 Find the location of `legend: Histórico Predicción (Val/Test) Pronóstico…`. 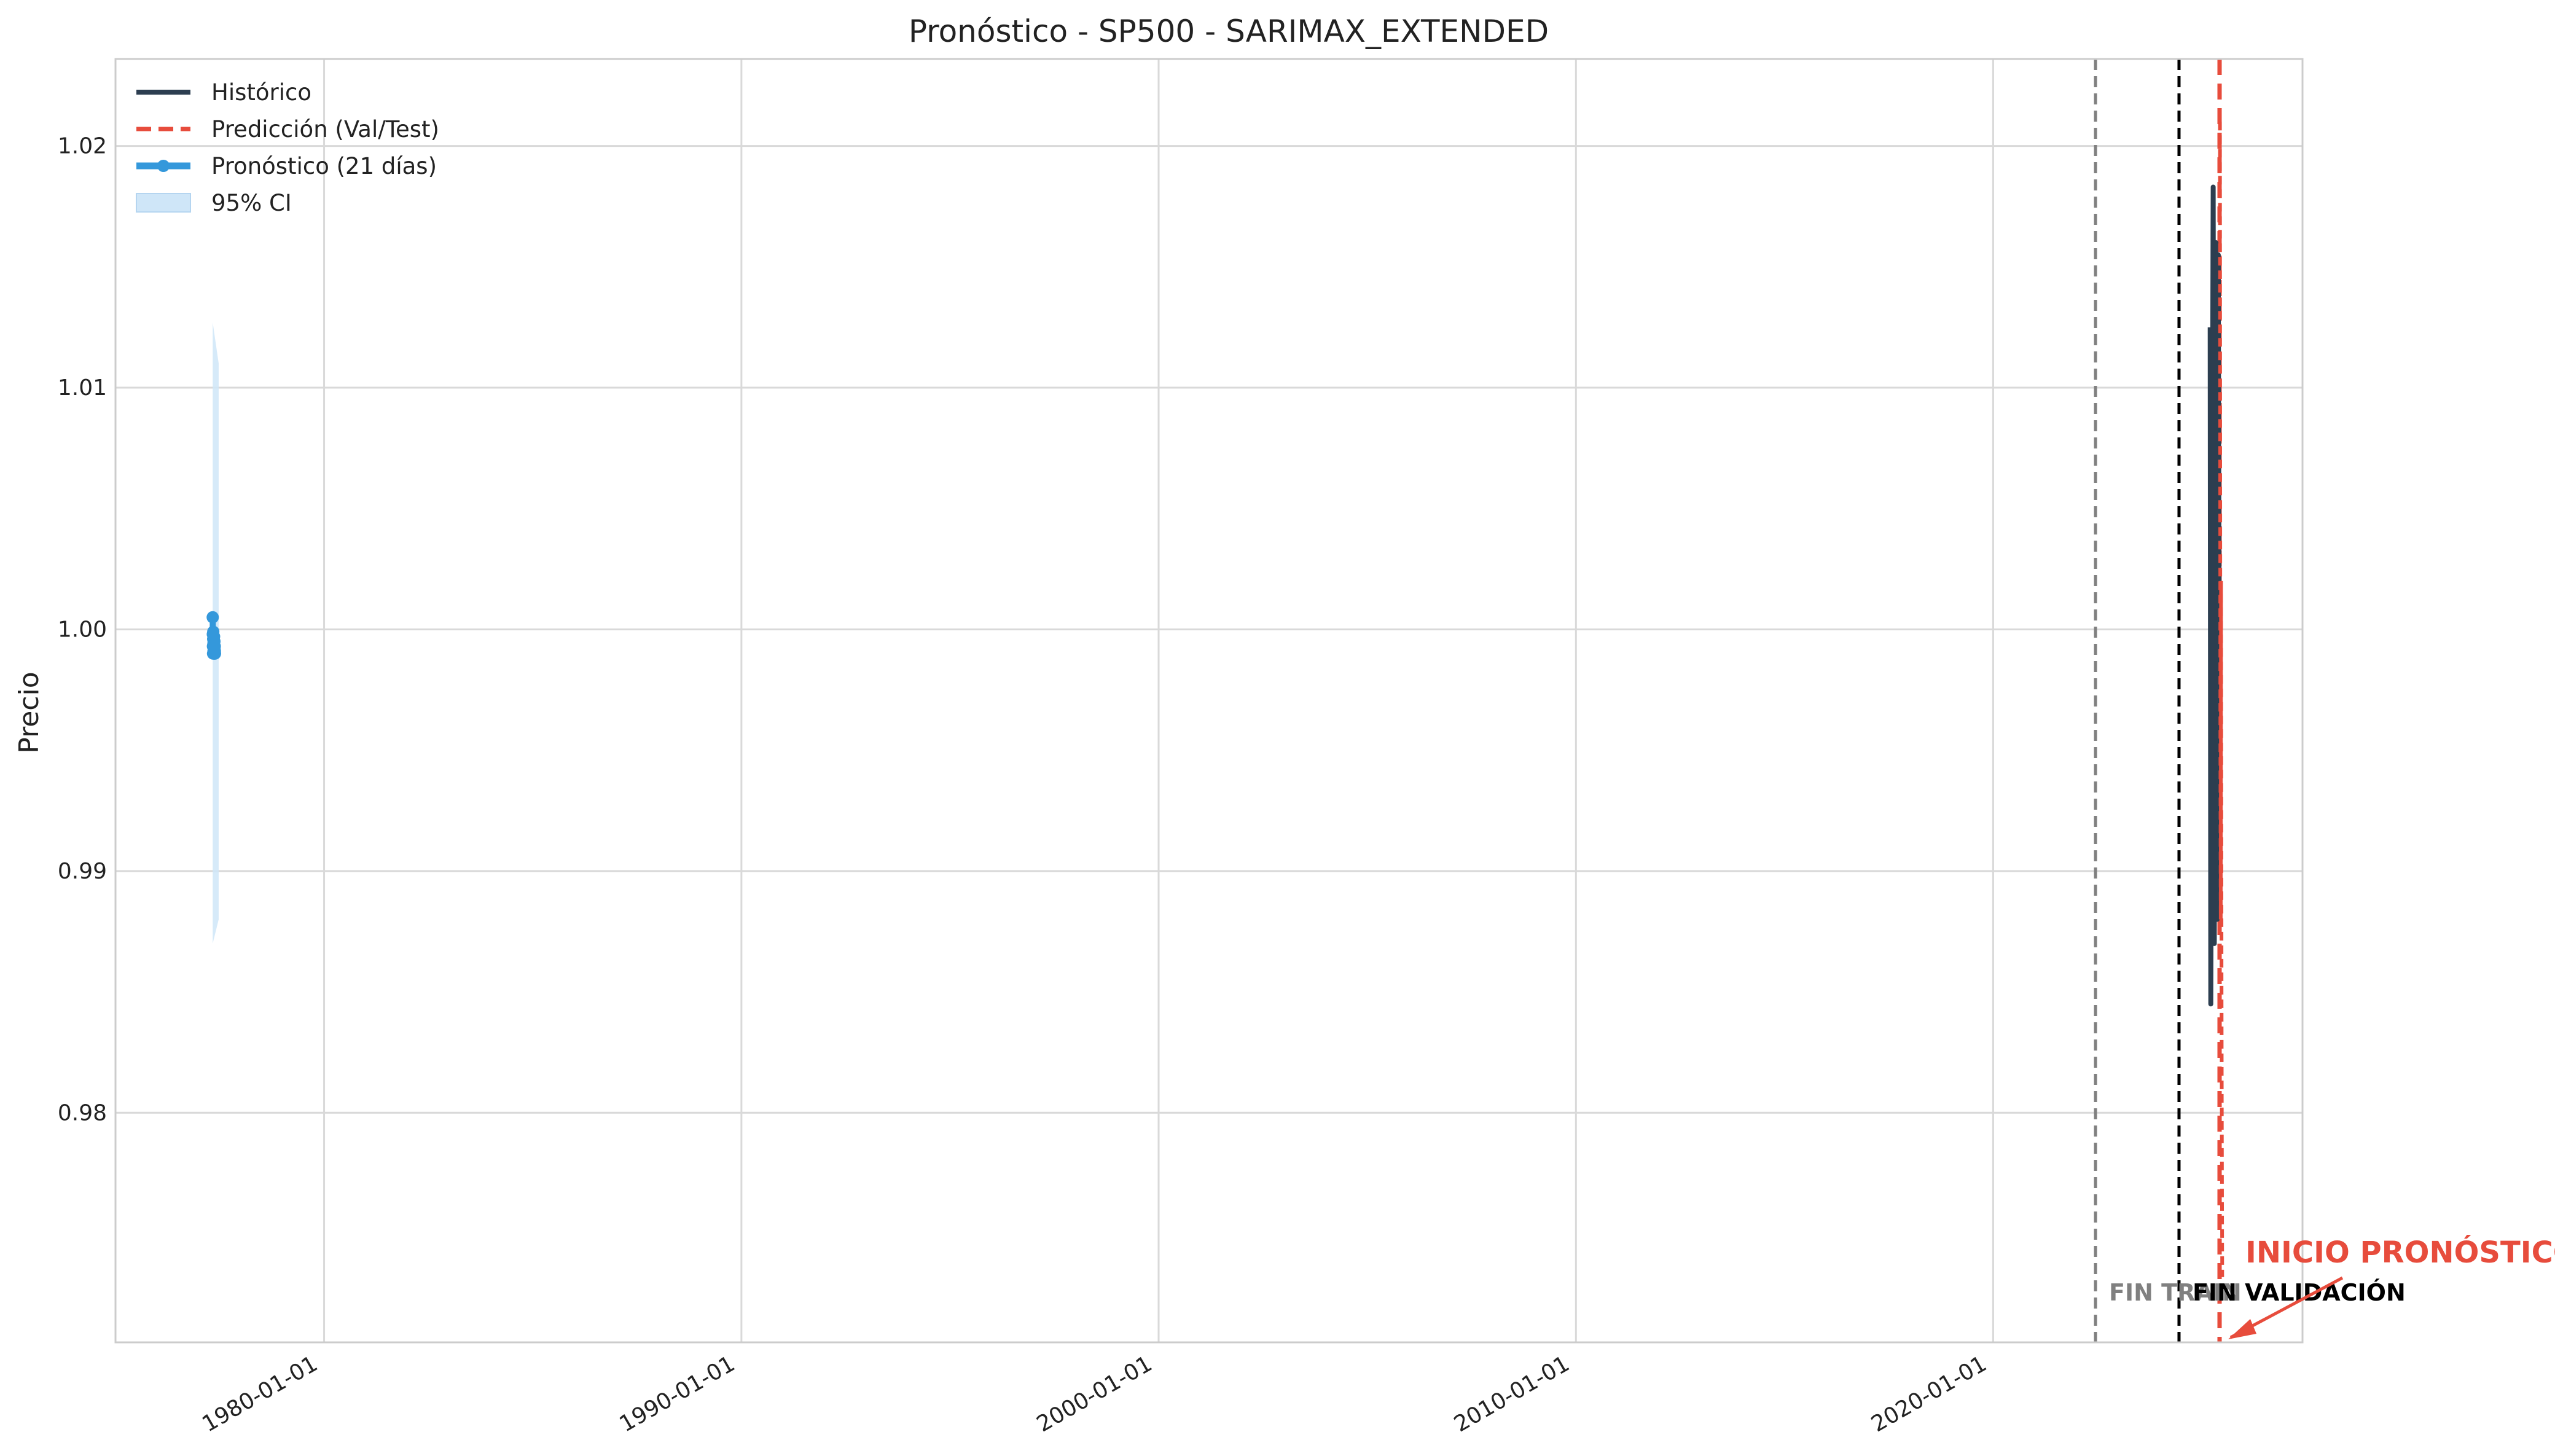

legend: Histórico Predicción (Val/Test) Pronóstico… is located at coordinates (287, 147).